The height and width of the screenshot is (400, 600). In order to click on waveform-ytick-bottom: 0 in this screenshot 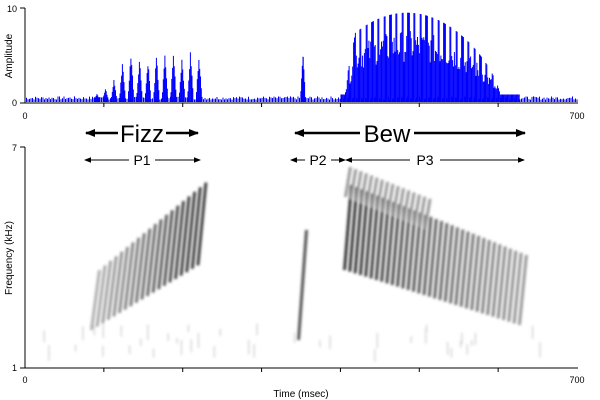, I will do `click(14, 103)`.